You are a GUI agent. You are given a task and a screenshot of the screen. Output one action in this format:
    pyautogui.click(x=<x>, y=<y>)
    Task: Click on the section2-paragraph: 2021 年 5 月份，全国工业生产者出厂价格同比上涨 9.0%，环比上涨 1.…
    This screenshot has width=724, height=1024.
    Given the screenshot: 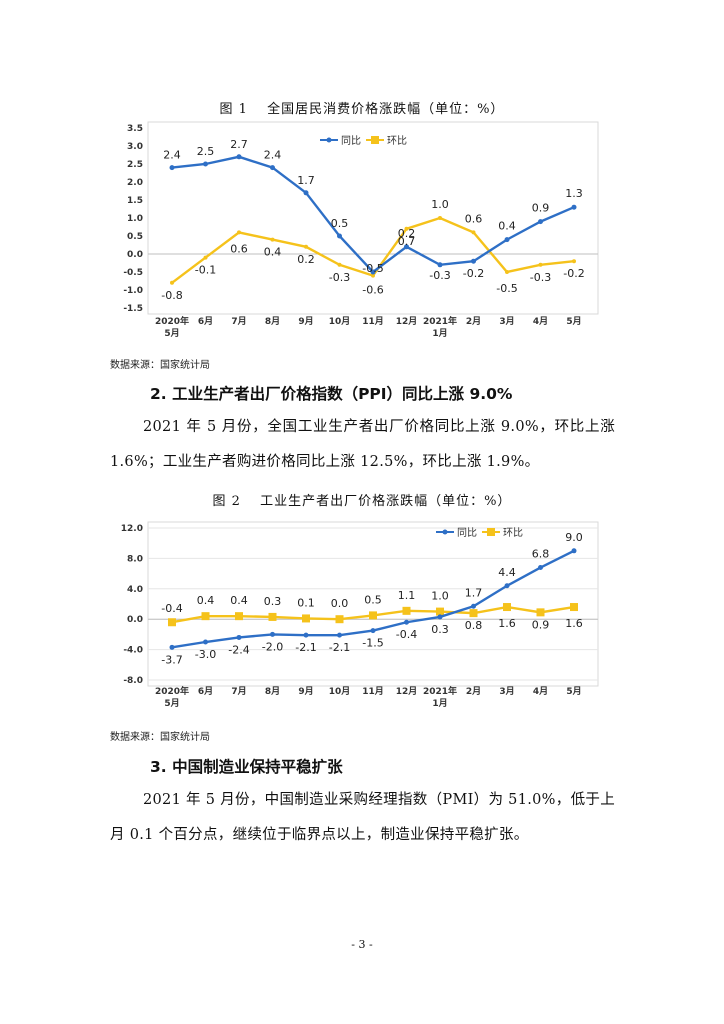 What is the action you would take?
    pyautogui.click(x=362, y=444)
    